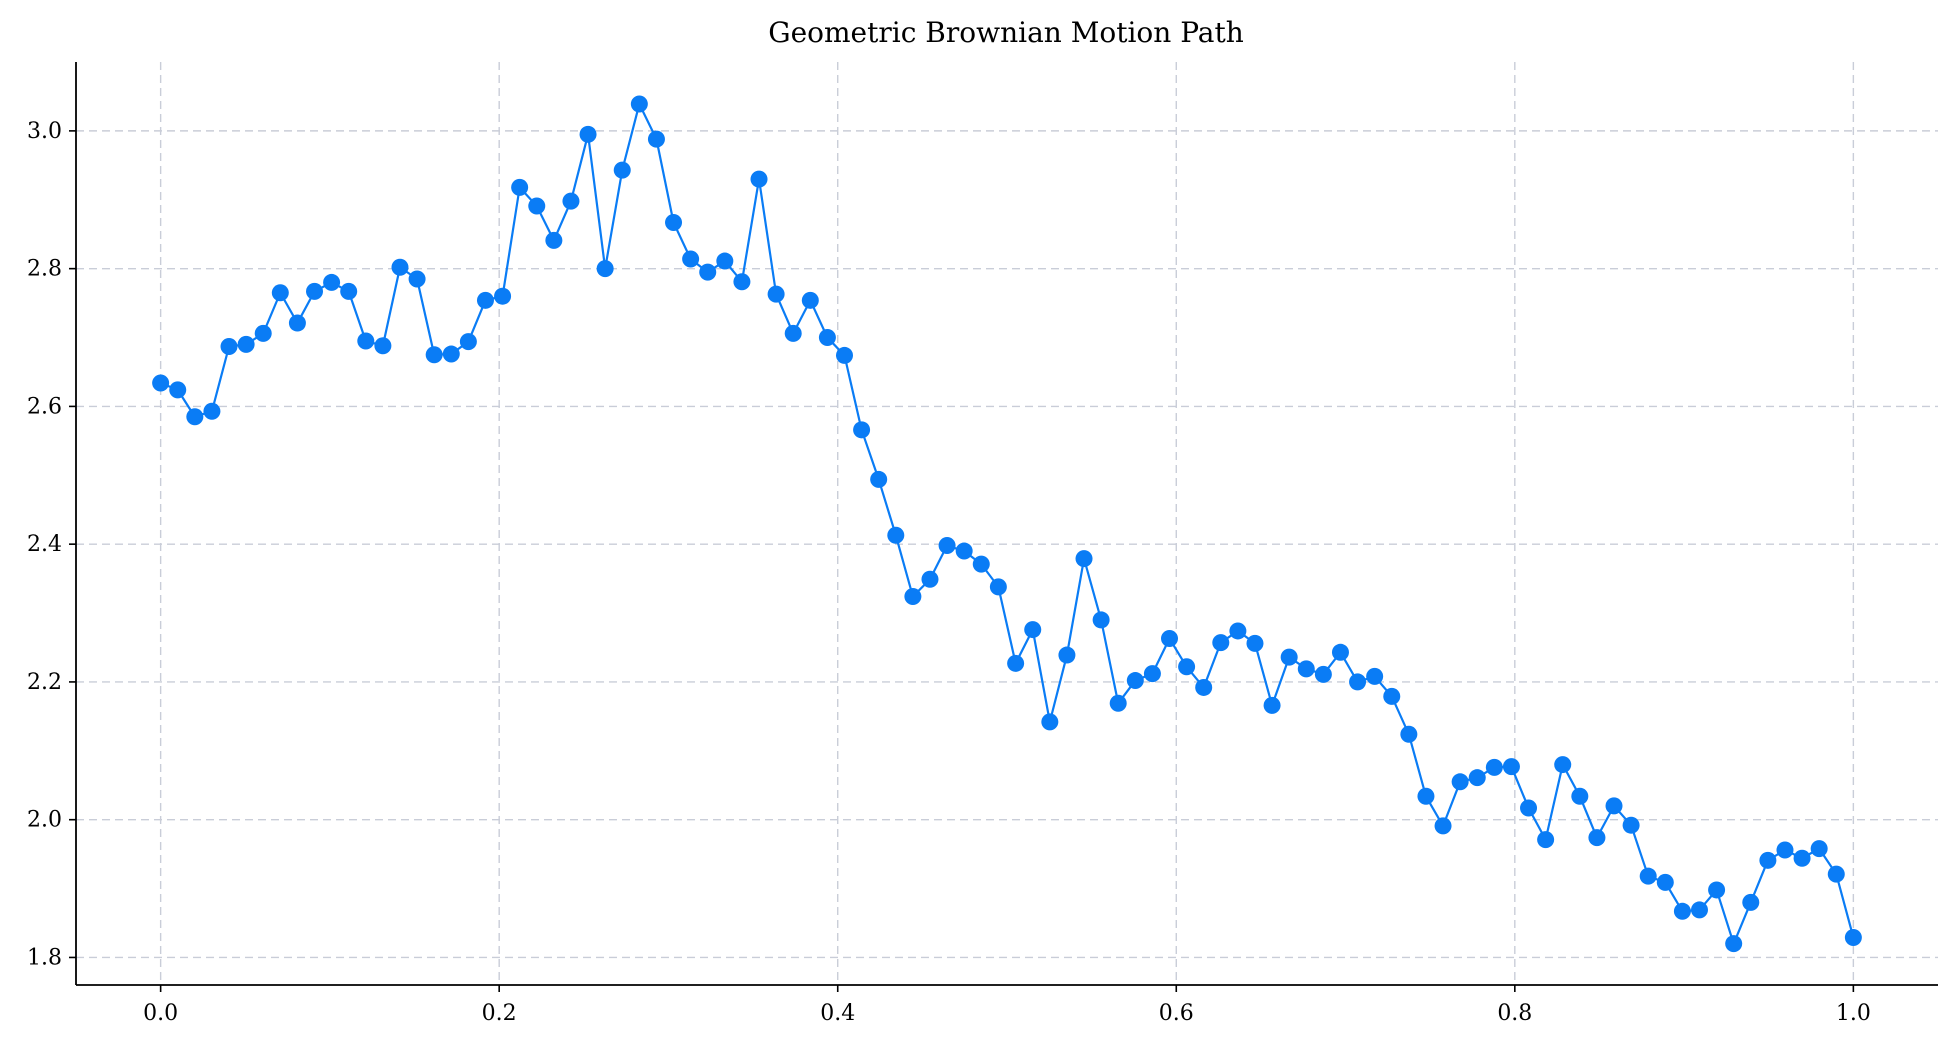 Image resolution: width=1954 pixels, height=1055 pixels. Describe the element at coordinates (44, 820) in the screenshot. I see `y-tick-label: 2.0` at that location.